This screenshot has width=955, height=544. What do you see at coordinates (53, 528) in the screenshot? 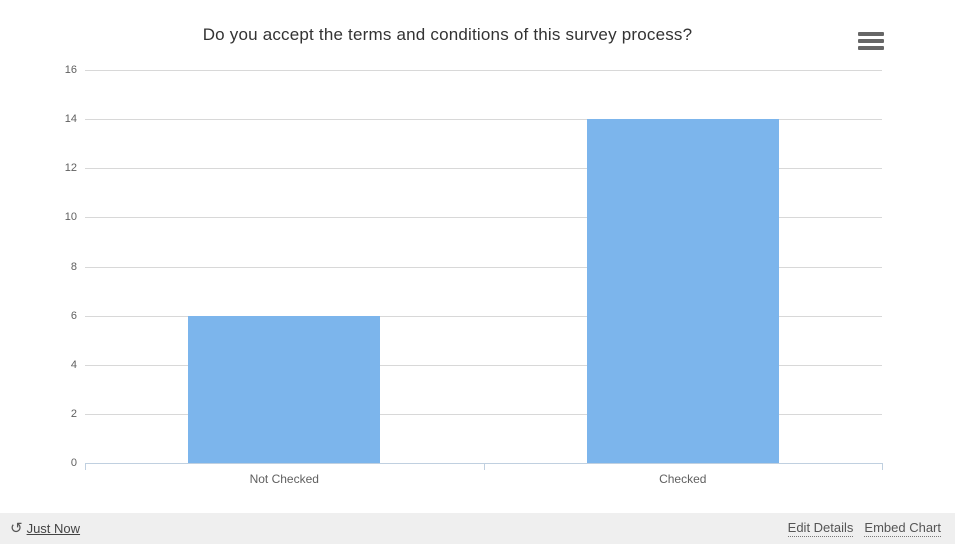
I see `last-updated-label: Just Now` at bounding box center [53, 528].